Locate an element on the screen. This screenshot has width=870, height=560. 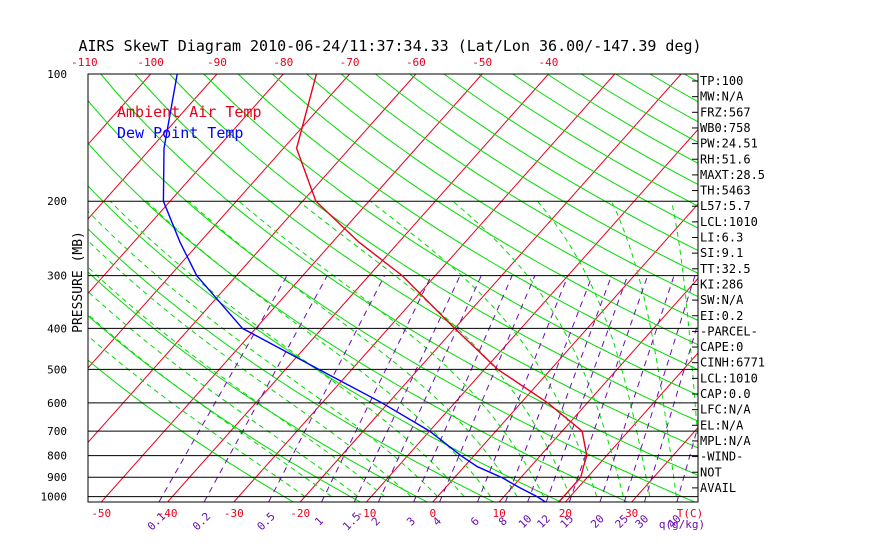
index-label: -PARCEL- is located at coordinates (729, 331).